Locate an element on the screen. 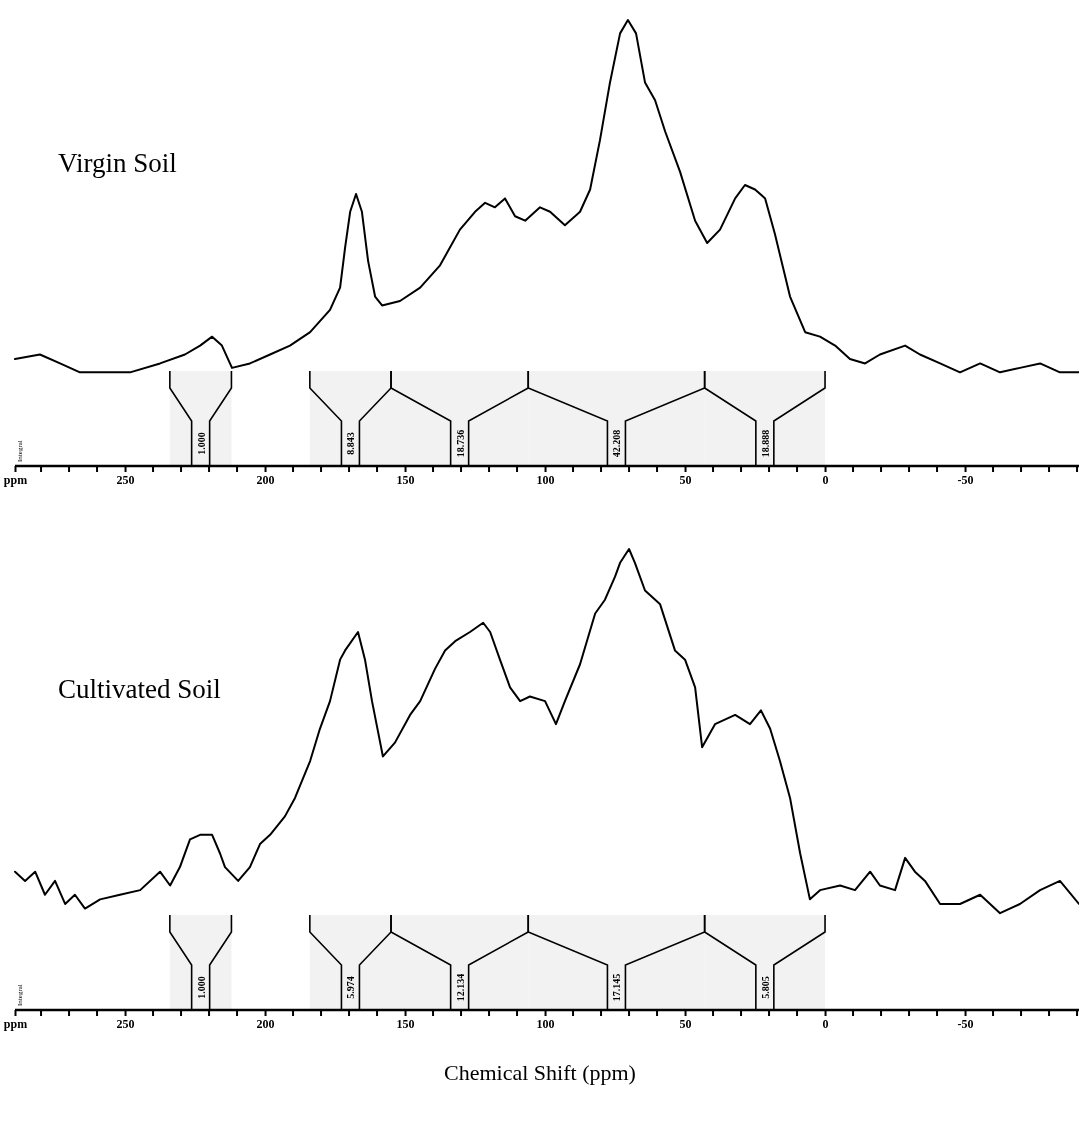 This screenshot has width=1079, height=1126. text: Virgin Soil is located at coordinates (117, 163).